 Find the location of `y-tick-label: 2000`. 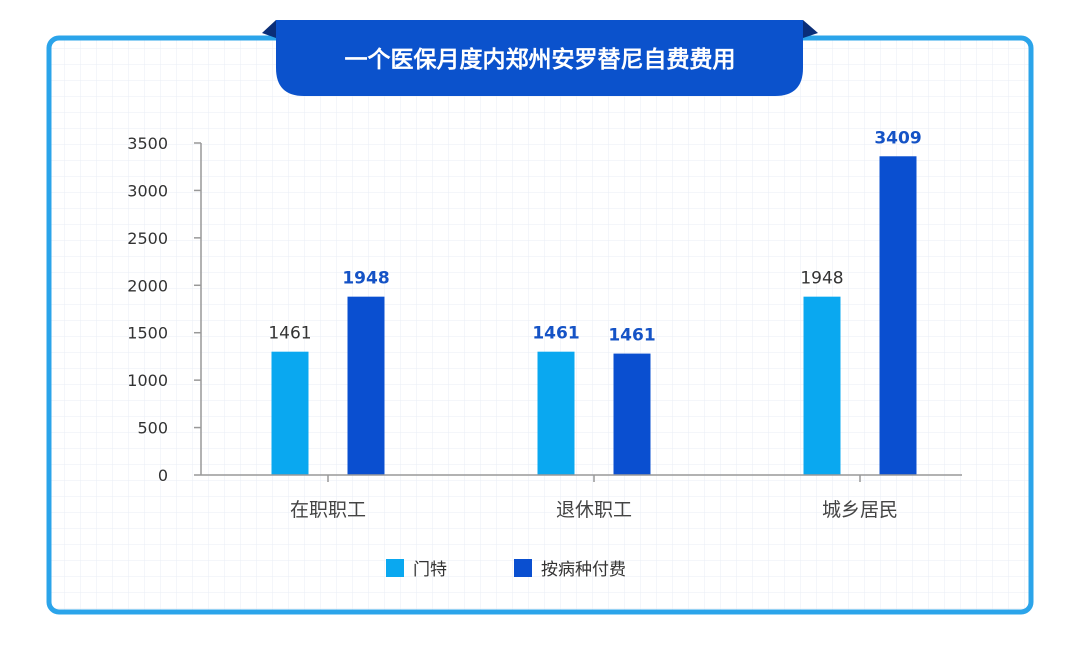

y-tick-label: 2000 is located at coordinates (147, 285).